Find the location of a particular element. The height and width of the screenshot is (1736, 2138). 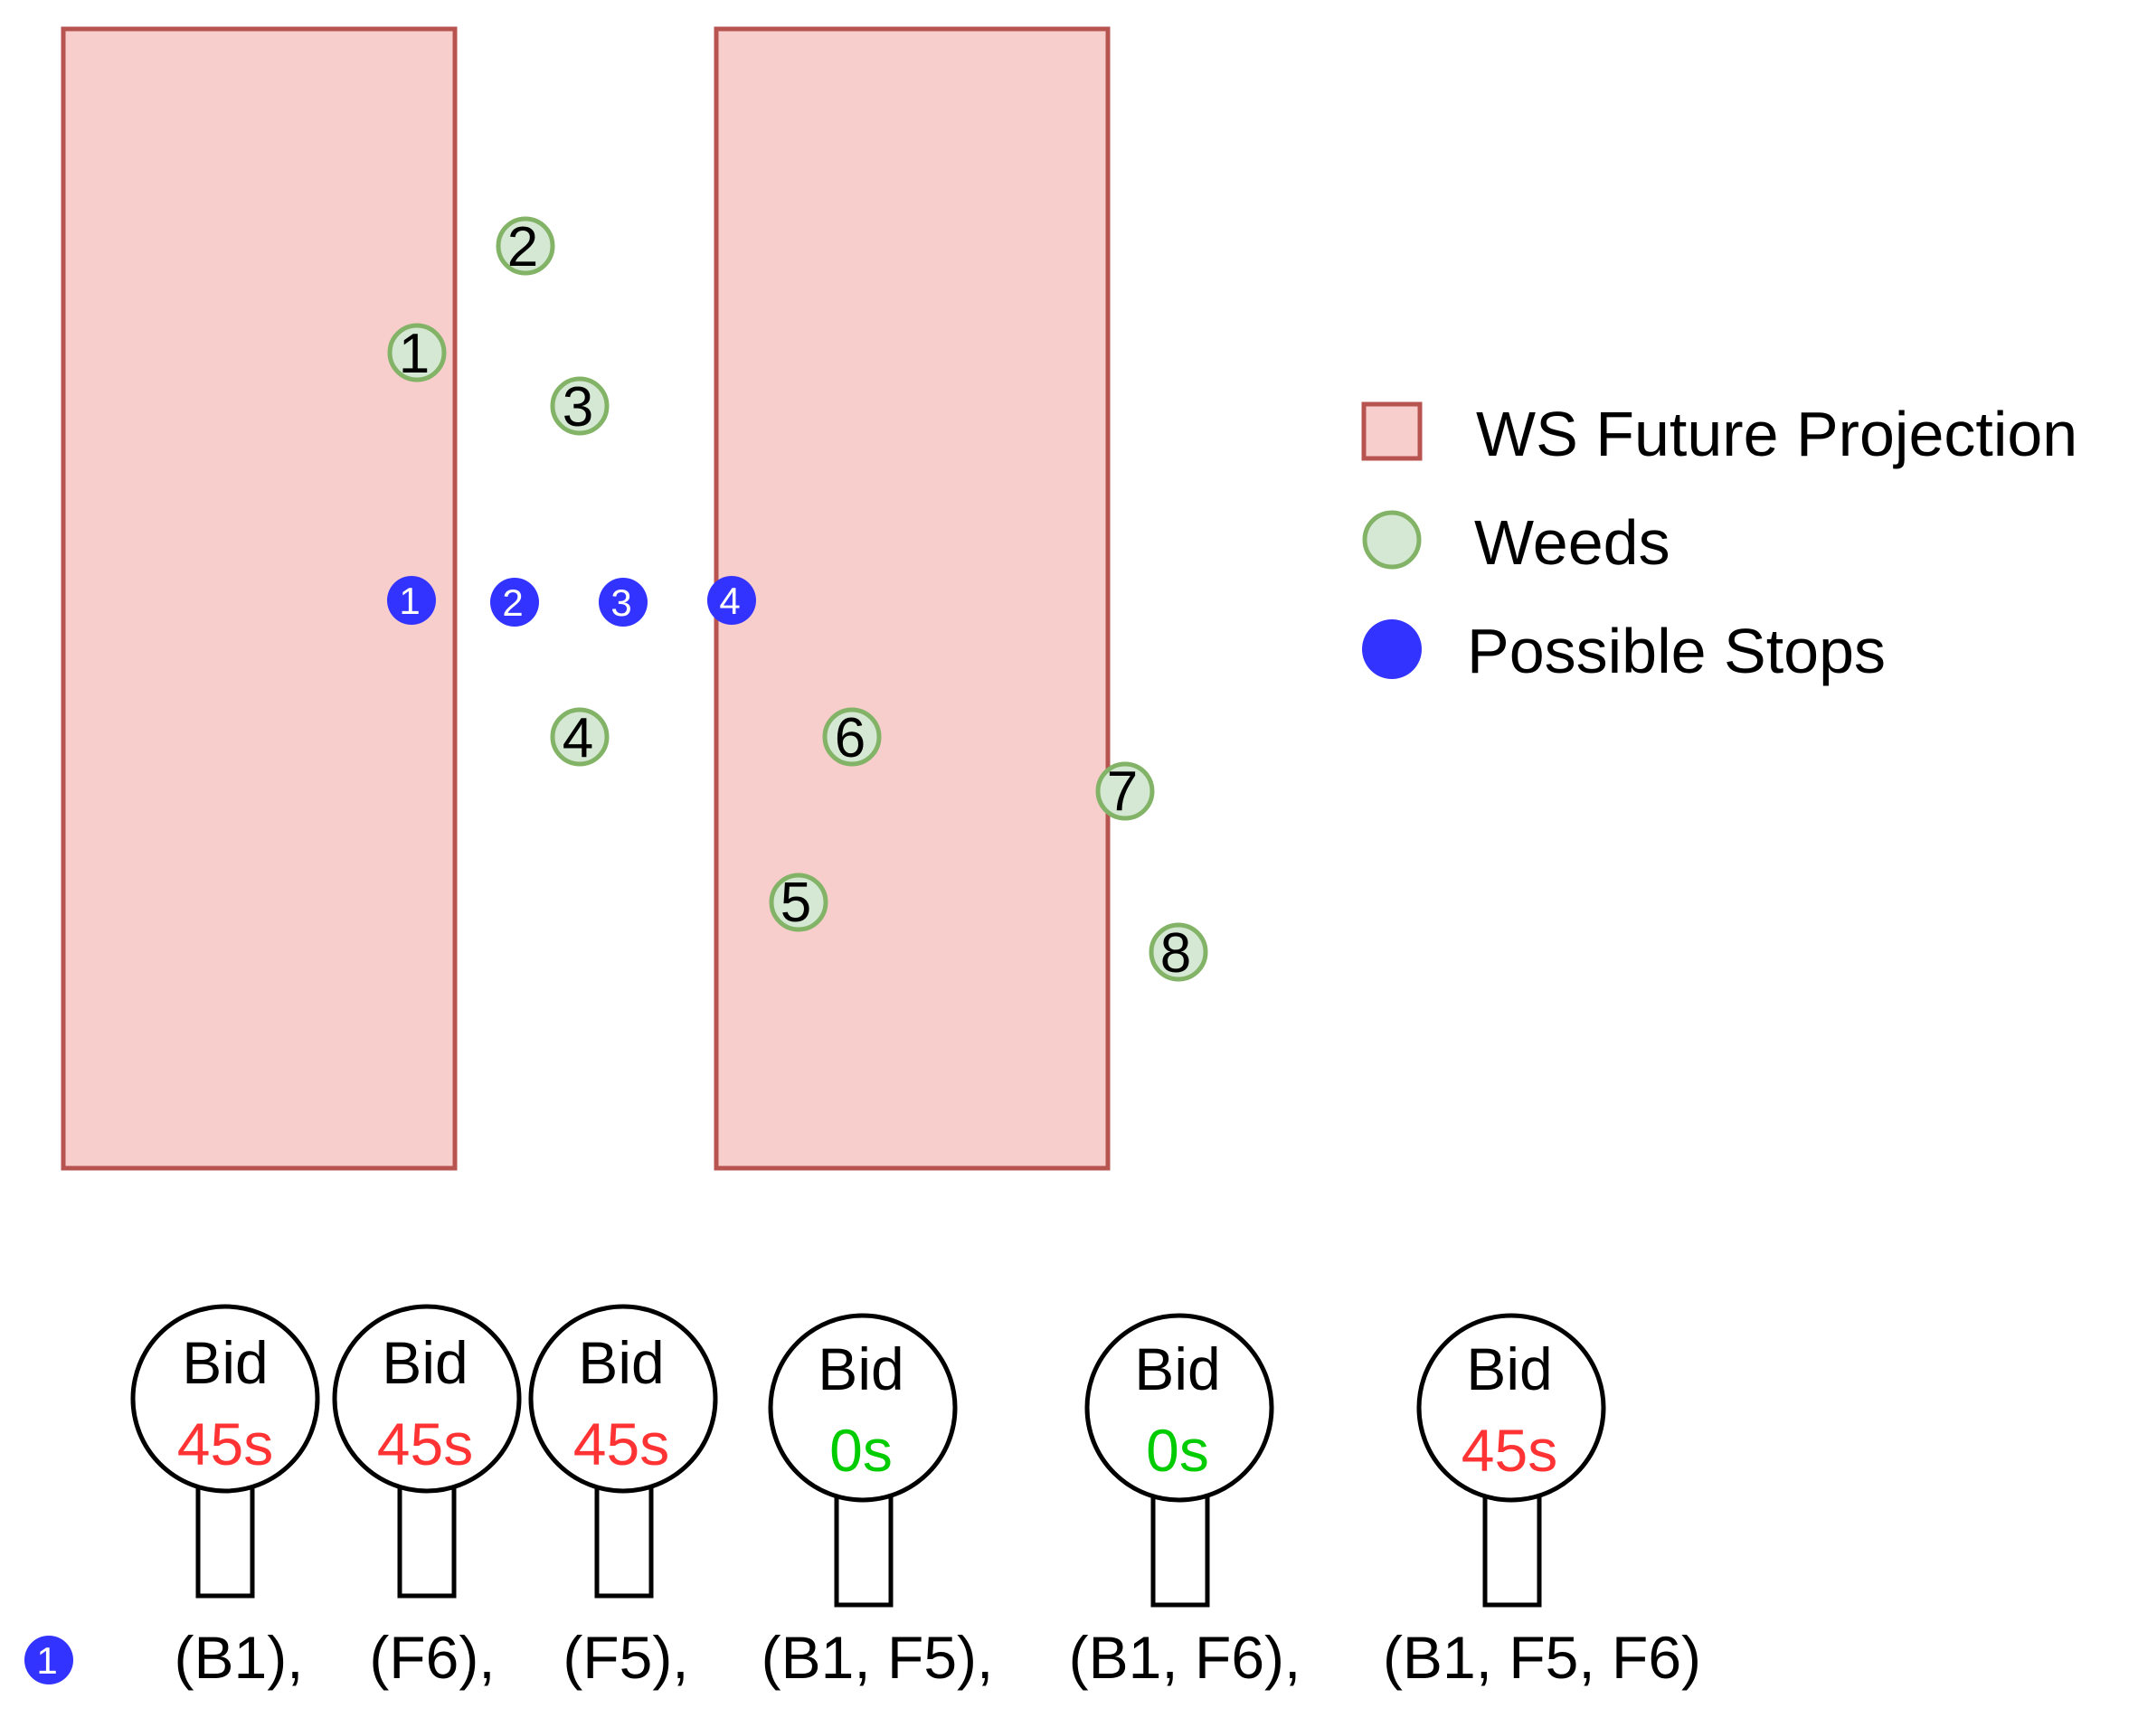

stop-4: 4 is located at coordinates (732, 601).